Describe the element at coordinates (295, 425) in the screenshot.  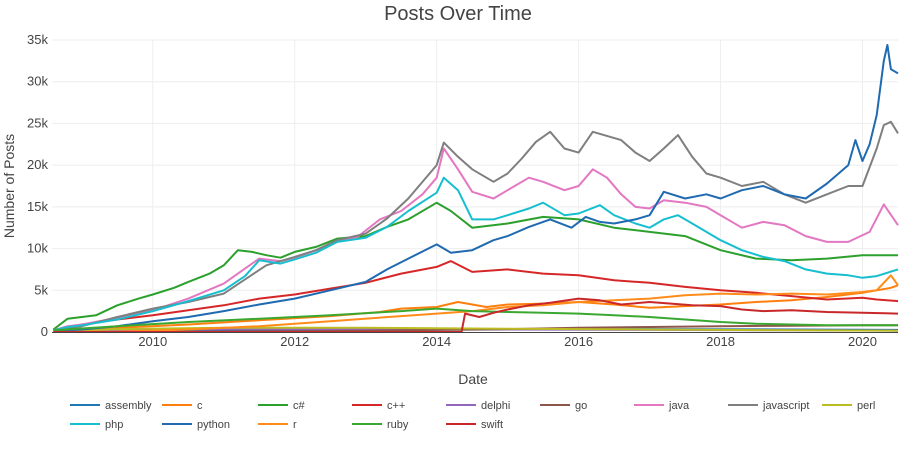
I see `legend-label: r` at that location.